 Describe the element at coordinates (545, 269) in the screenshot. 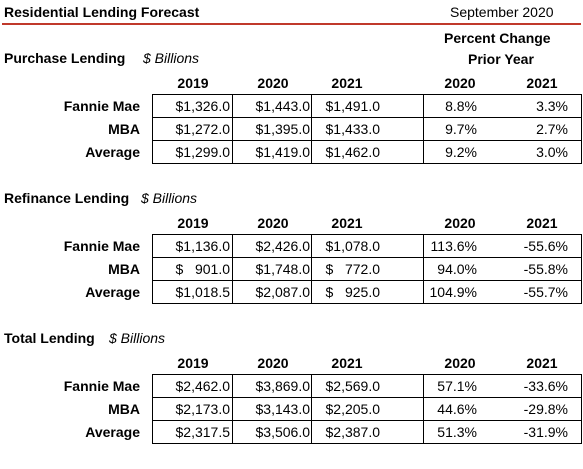

I see `pct-cell: -55.8%` at that location.